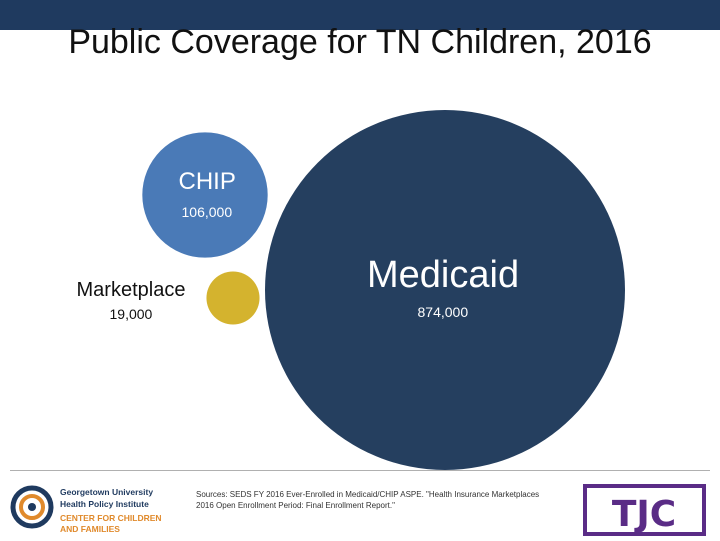 The width and height of the screenshot is (720, 541). I want to click on footer-divider, so click(360, 470).